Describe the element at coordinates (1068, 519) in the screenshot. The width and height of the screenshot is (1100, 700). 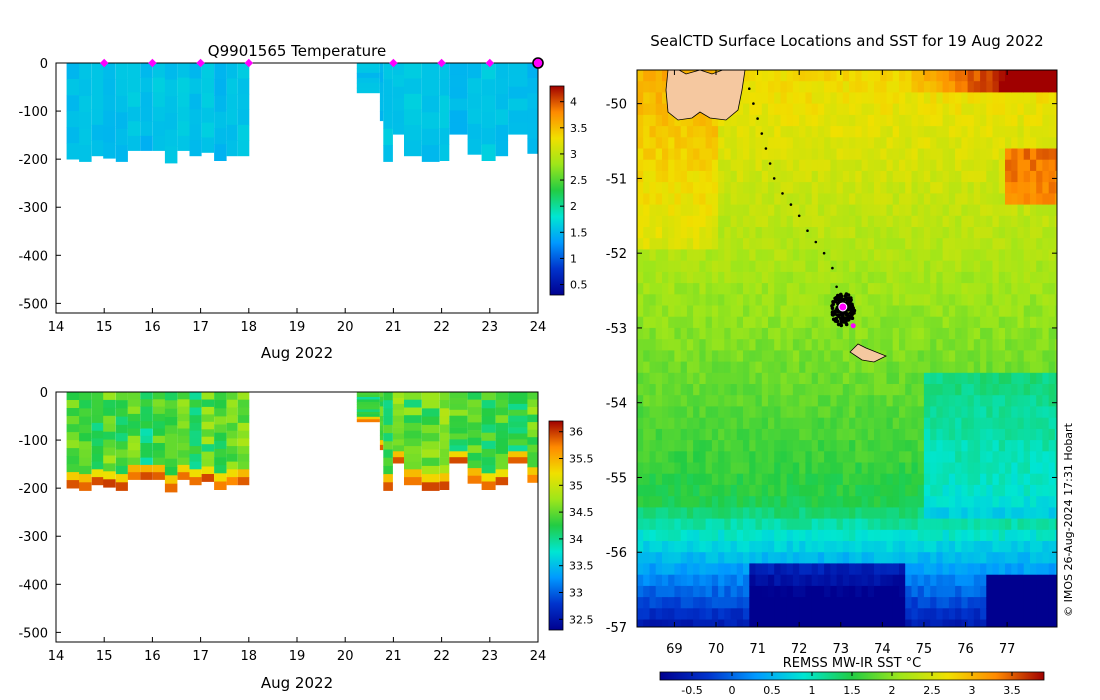
I see `imos-credit: © IMOS 26-Aug-2024 17:31 Hobart` at that location.